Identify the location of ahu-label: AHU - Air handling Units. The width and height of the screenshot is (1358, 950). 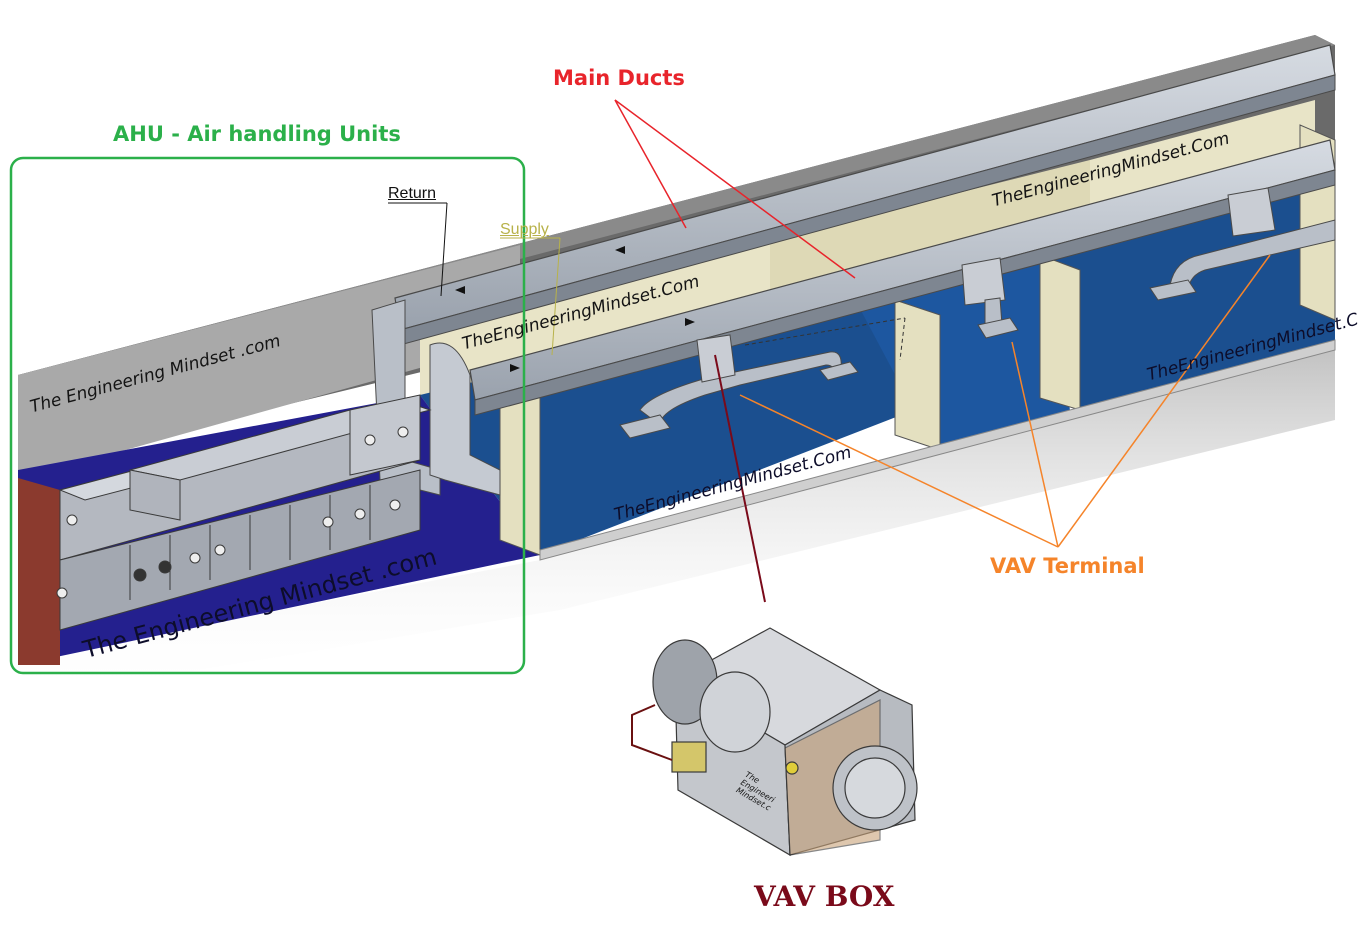
(257, 134).